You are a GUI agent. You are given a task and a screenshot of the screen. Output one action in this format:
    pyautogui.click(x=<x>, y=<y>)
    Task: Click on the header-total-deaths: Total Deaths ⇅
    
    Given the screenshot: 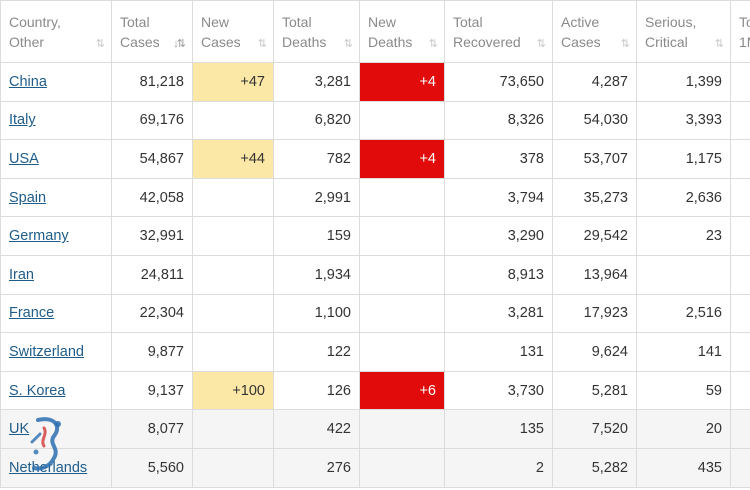 What is the action you would take?
    pyautogui.click(x=316, y=31)
    